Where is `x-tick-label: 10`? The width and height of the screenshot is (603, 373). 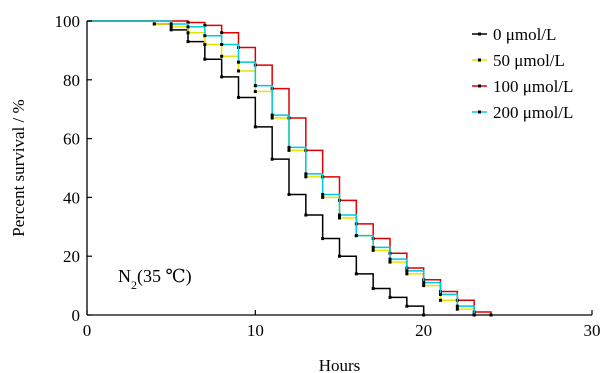 x-tick-label: 10 is located at coordinates (255, 330).